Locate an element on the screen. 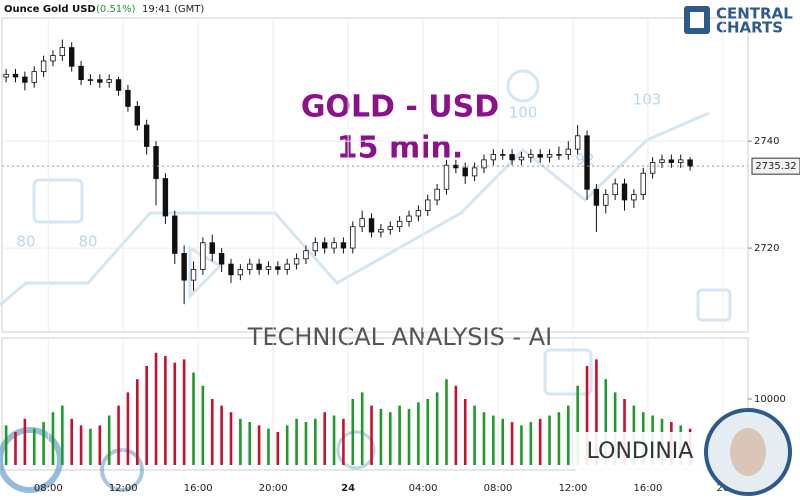 This screenshot has width=800, height=500. brand-name: CENTRAL is located at coordinates (754, 14).